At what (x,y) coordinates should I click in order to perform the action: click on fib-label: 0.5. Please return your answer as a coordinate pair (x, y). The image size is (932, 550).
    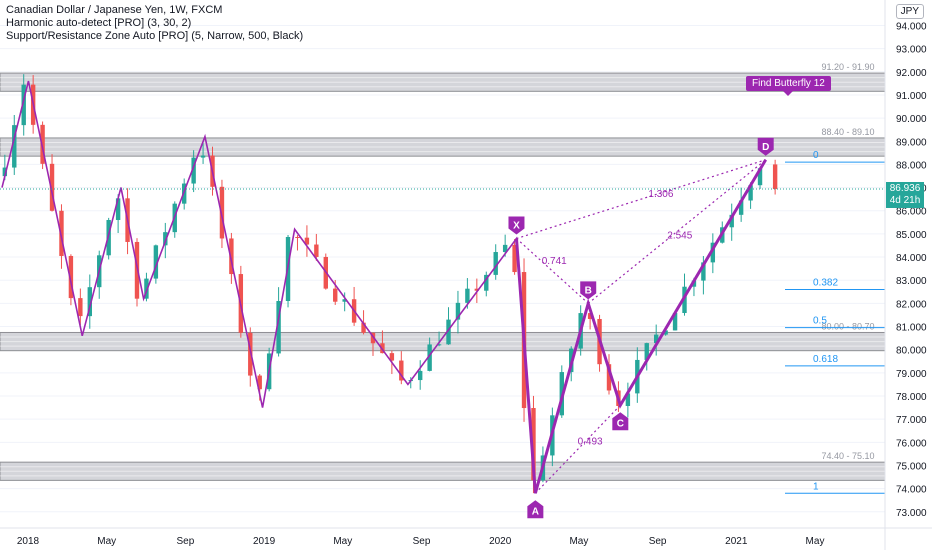
    Looking at the image, I should click on (820, 321).